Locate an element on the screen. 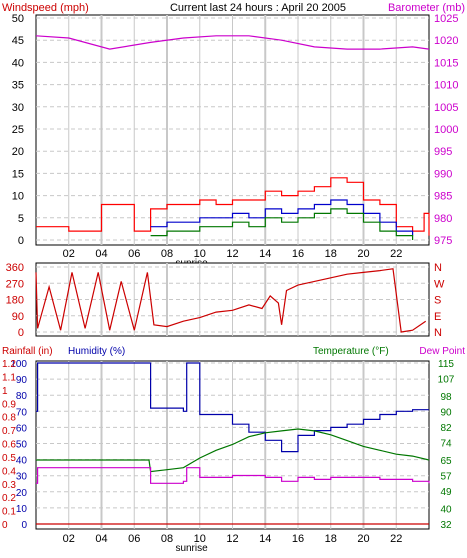 The height and width of the screenshot is (558, 467). windspeed-tick-label: 45 is located at coordinates (18, 41).